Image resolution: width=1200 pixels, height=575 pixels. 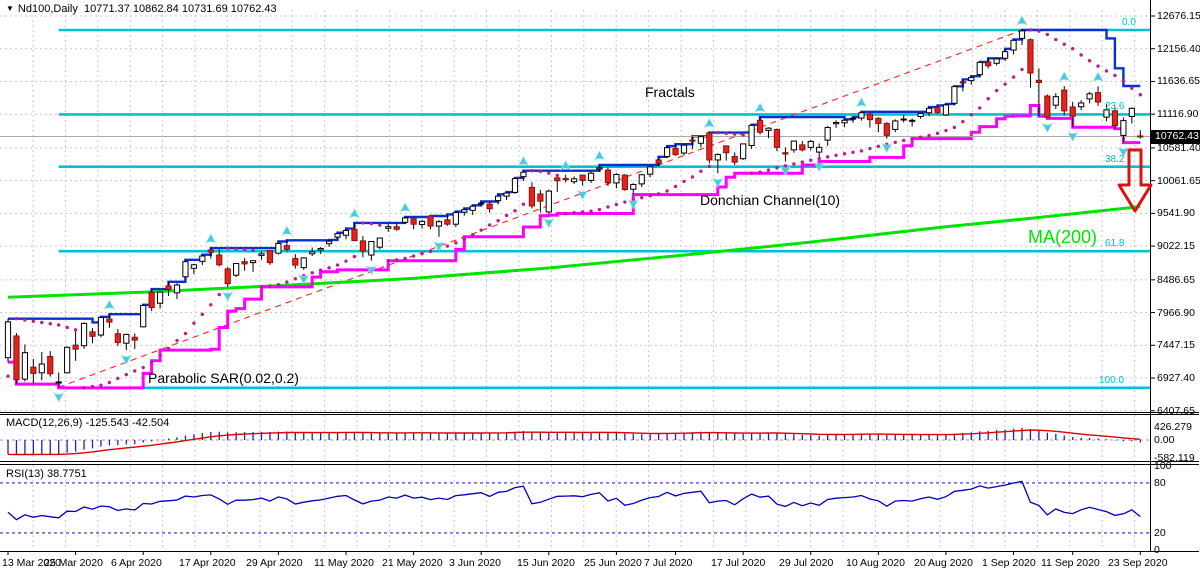 I want to click on macd-axis-label: -582.119, so click(x=1174, y=458).